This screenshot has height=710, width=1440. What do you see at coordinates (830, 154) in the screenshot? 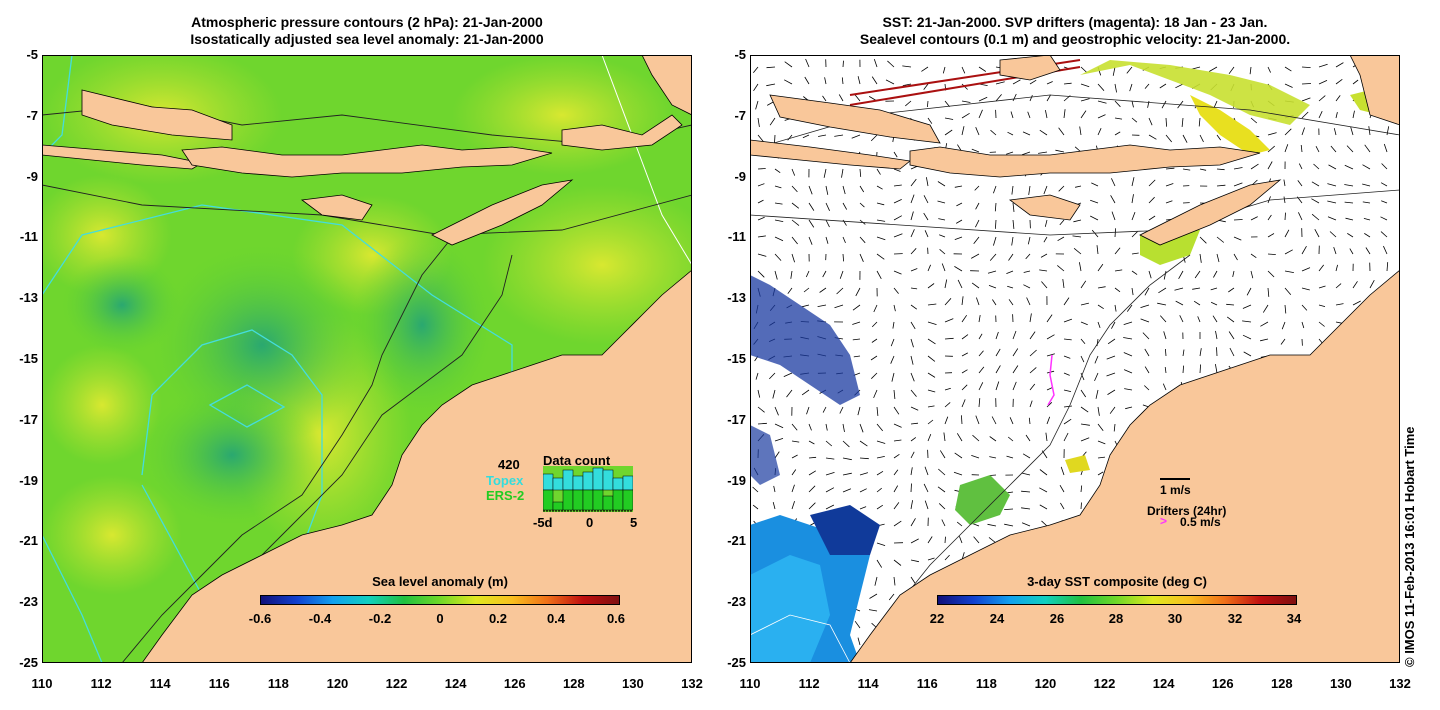
I see `bali-lombok-island` at bounding box center [830, 154].